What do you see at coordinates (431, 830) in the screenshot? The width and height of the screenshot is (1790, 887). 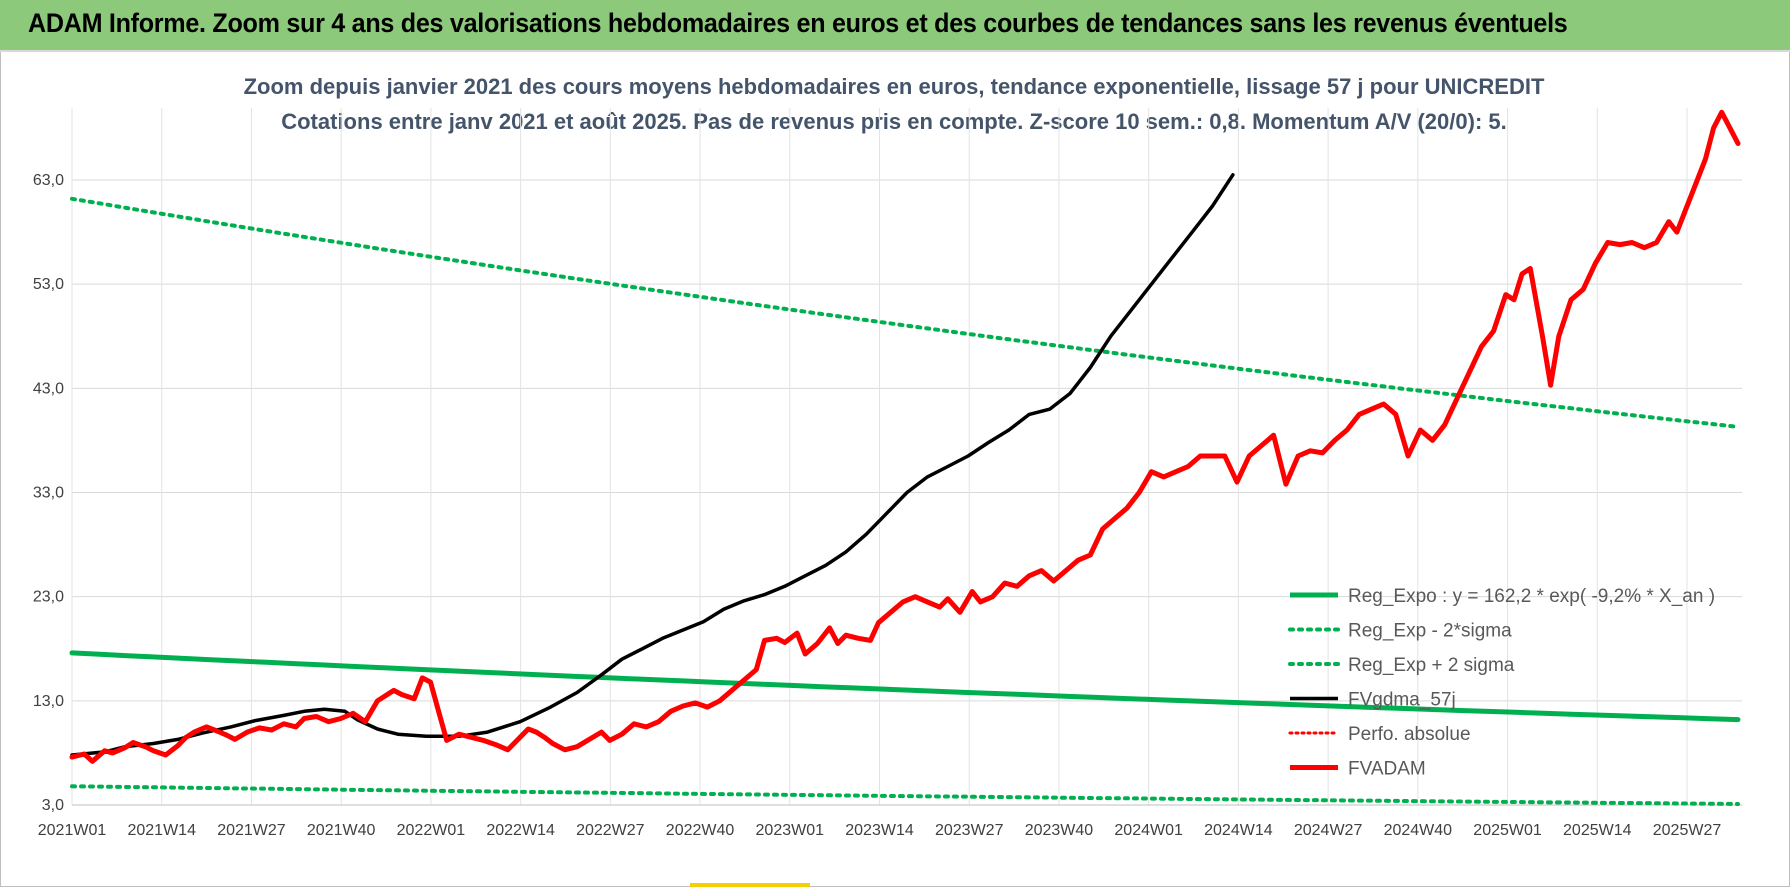 I see `x-tick-label: 2022W01` at bounding box center [431, 830].